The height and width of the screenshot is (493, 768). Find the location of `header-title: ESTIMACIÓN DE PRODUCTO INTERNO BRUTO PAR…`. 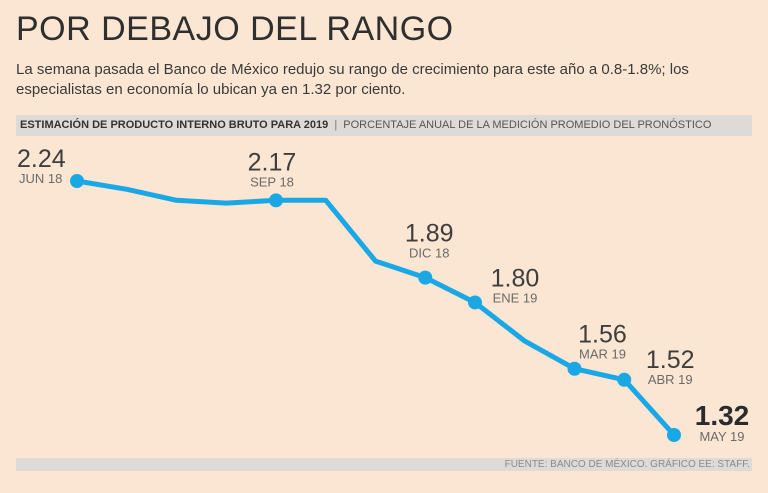

header-title: ESTIMACIÓN DE PRODUCTO INTERNO BRUTO PAR… is located at coordinates (174, 125).